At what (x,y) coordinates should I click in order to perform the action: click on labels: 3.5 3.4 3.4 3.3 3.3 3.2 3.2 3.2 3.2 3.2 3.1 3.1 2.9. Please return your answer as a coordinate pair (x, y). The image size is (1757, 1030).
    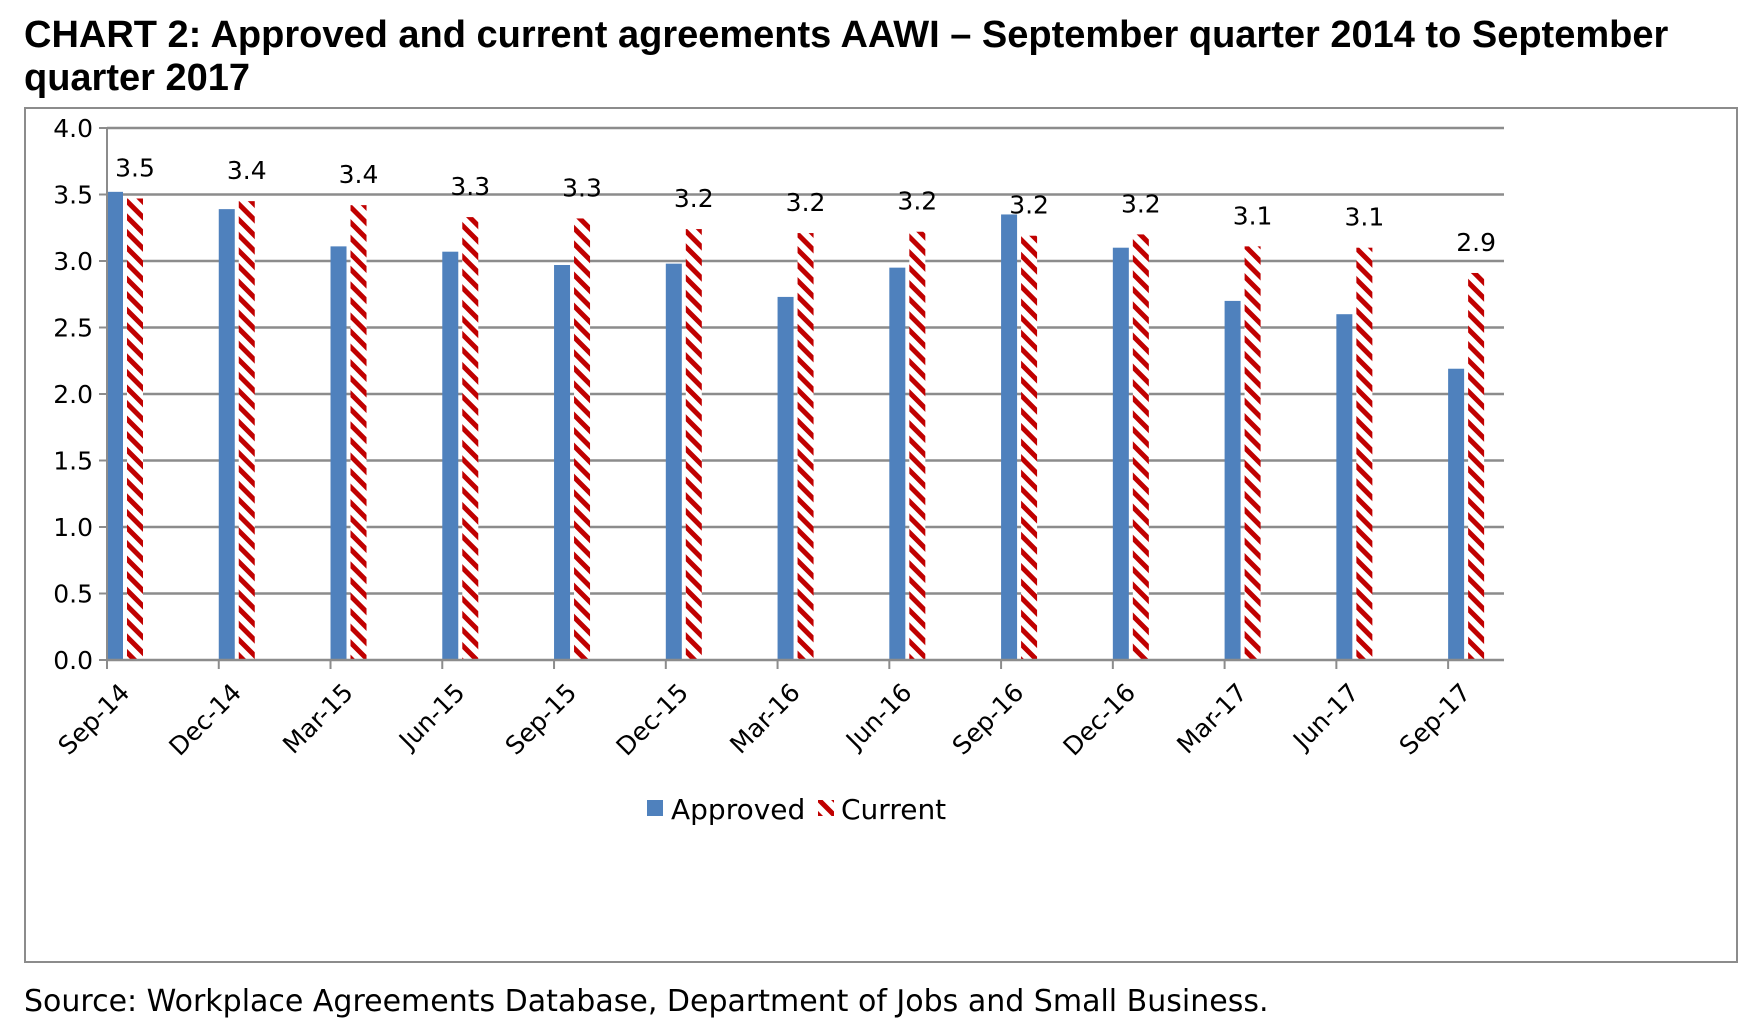
    Looking at the image, I should click on (805, 204).